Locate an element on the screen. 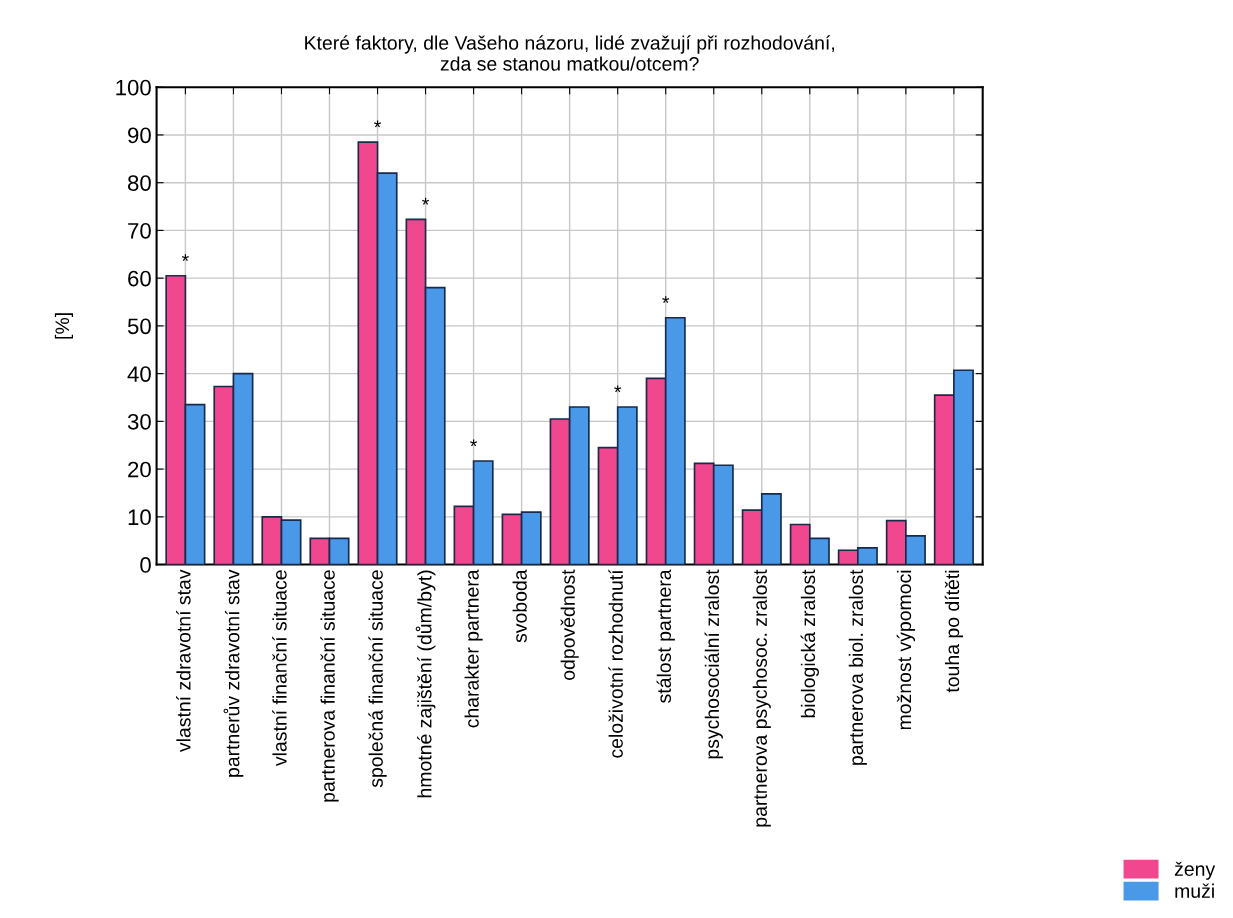 The width and height of the screenshot is (1233, 918). y-tick-label: 0 is located at coordinates (145, 565).